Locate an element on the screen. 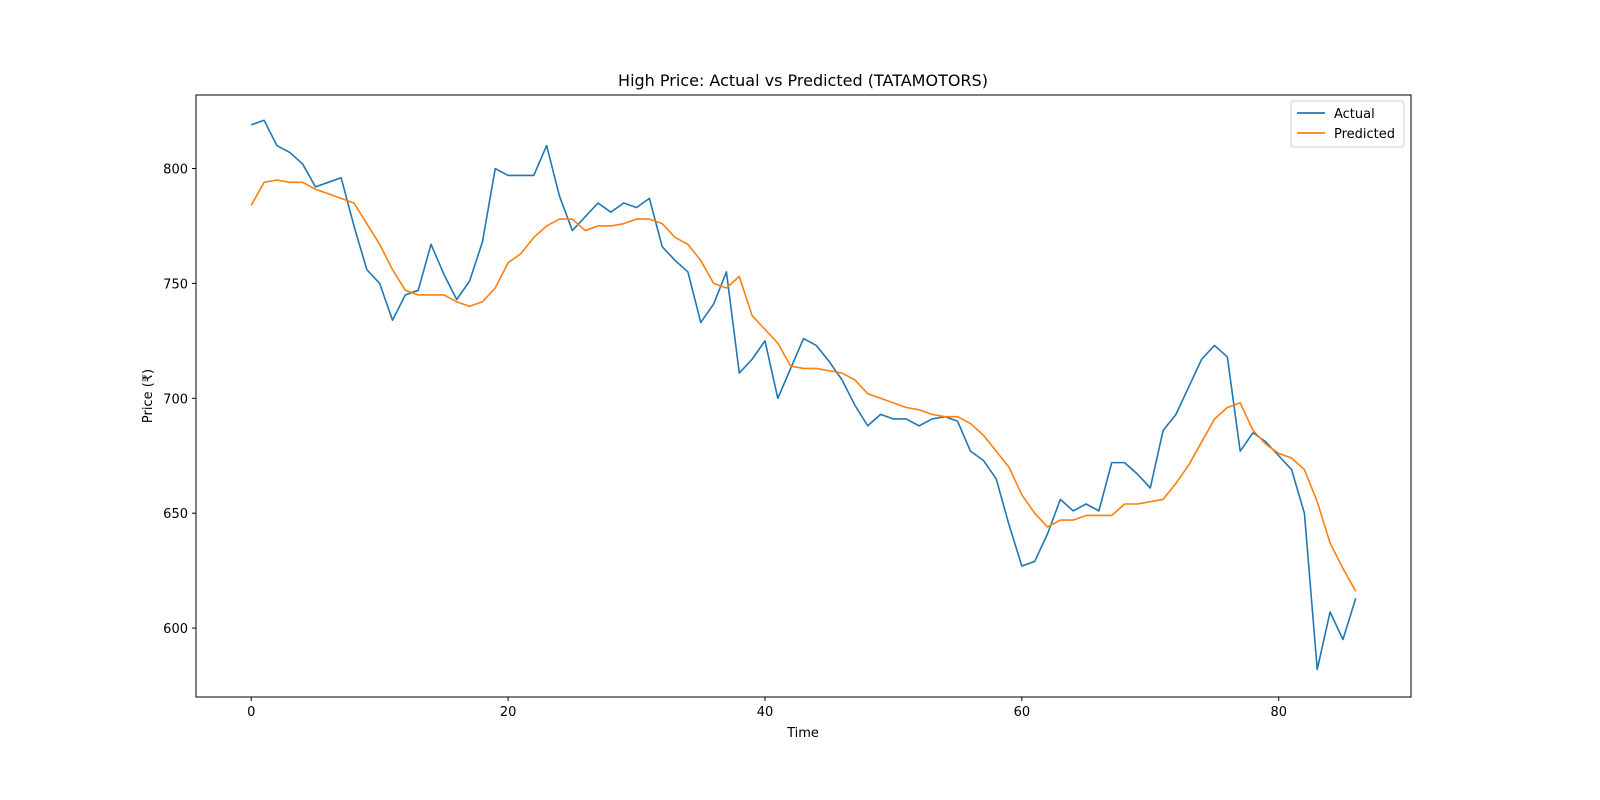  x-axis-ticks: 0 20 40 60 80 is located at coordinates (767, 708).